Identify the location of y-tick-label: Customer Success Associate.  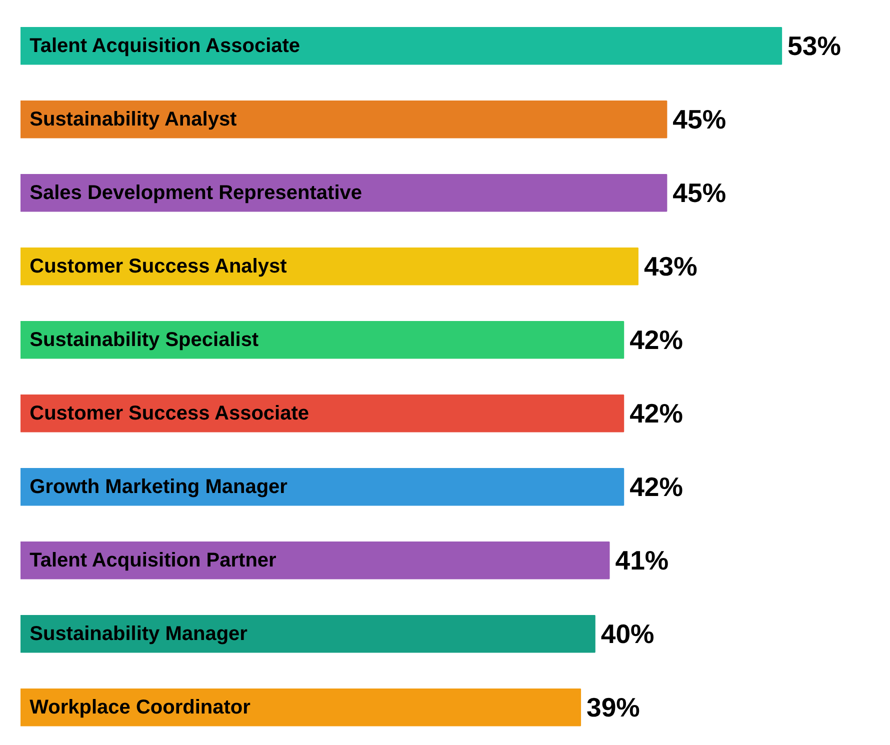
(170, 413).